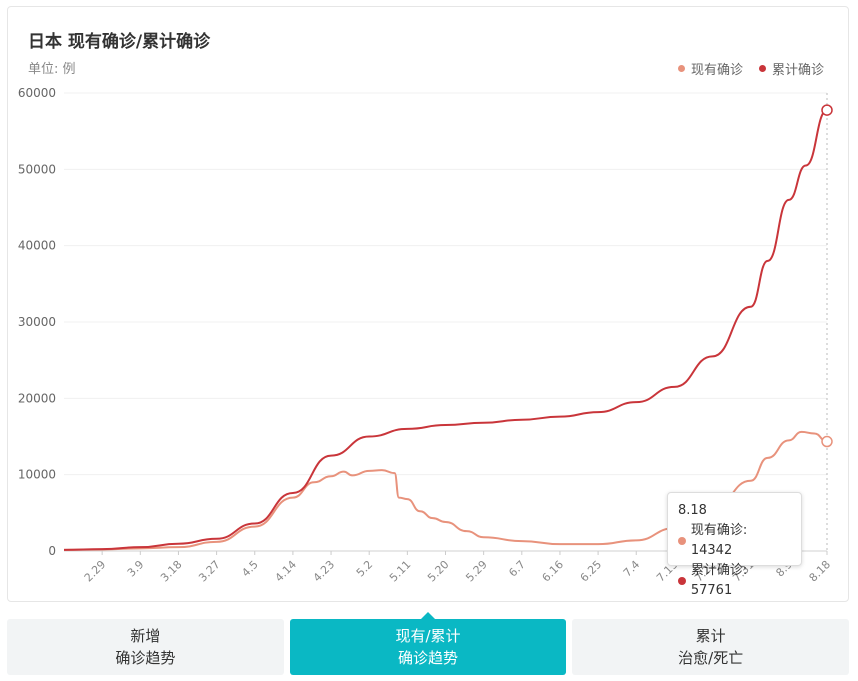 The width and height of the screenshot is (858, 681). What do you see at coordinates (37, 93) in the screenshot?
I see `y-tick-label: 60000` at bounding box center [37, 93].